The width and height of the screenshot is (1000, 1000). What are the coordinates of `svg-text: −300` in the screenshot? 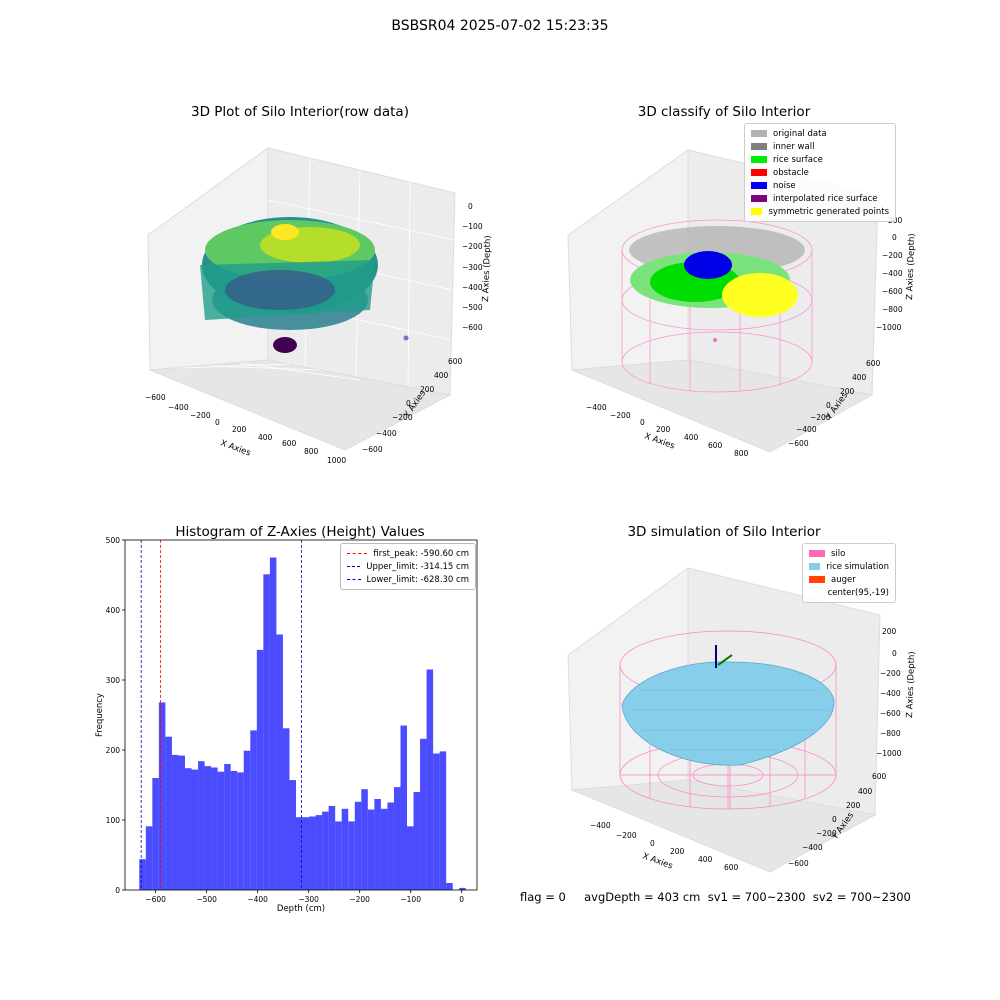 It's located at (472, 267).